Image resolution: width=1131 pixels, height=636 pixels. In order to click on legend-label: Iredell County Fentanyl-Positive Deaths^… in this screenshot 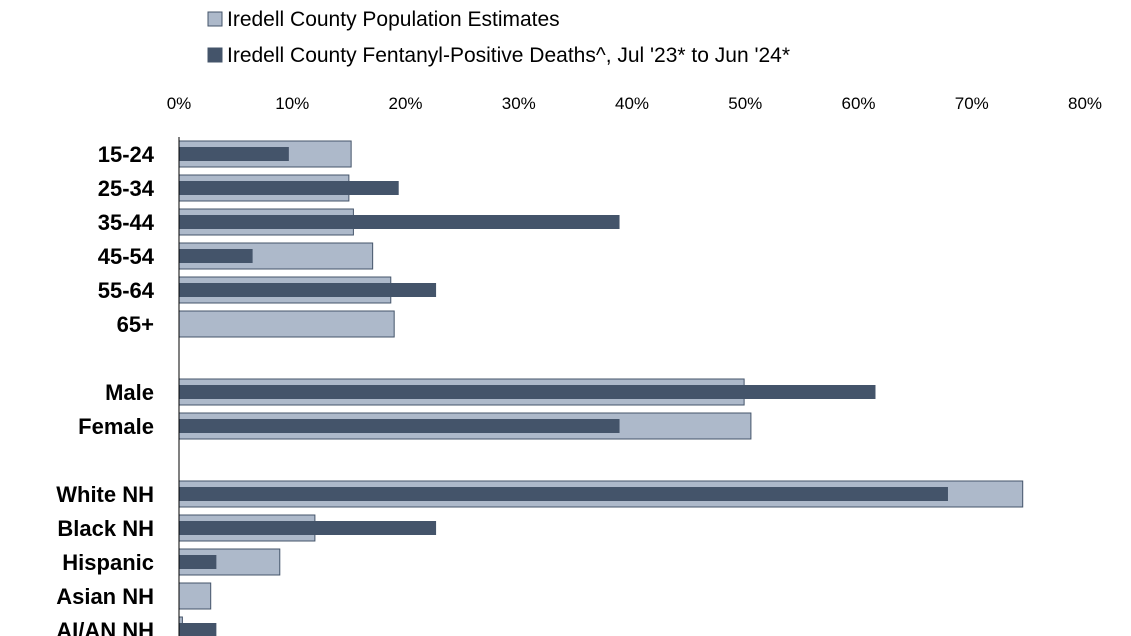, I will do `click(508, 55)`.